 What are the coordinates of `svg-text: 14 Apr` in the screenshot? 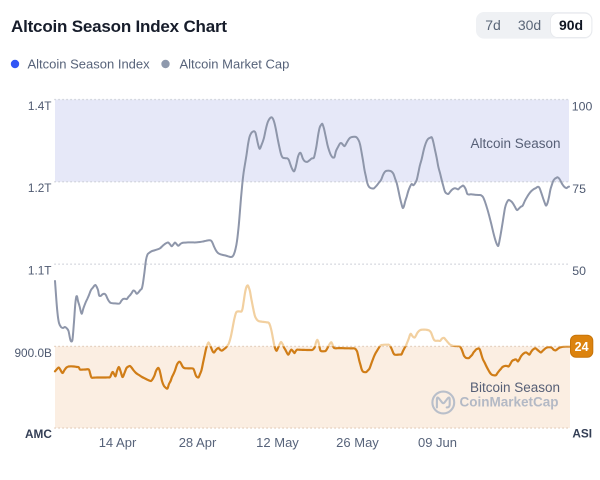 It's located at (118, 442).